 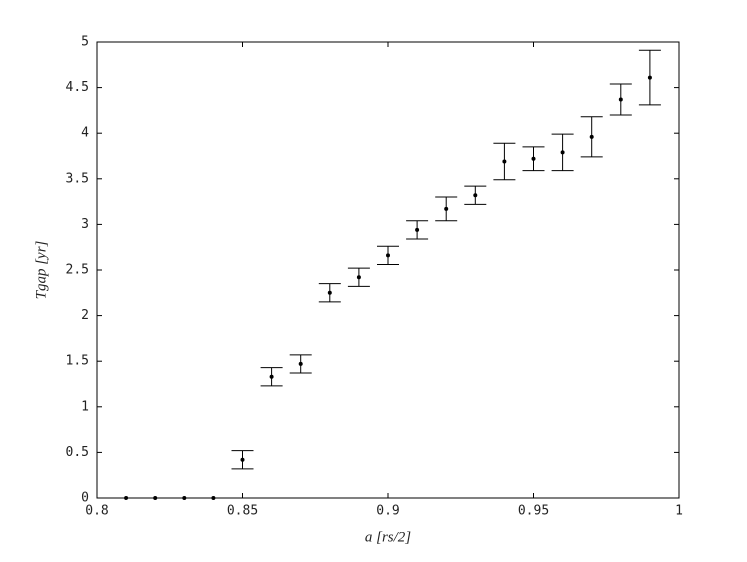 What do you see at coordinates (533, 511) in the screenshot?
I see `x-tick-label: 0.95` at bounding box center [533, 511].